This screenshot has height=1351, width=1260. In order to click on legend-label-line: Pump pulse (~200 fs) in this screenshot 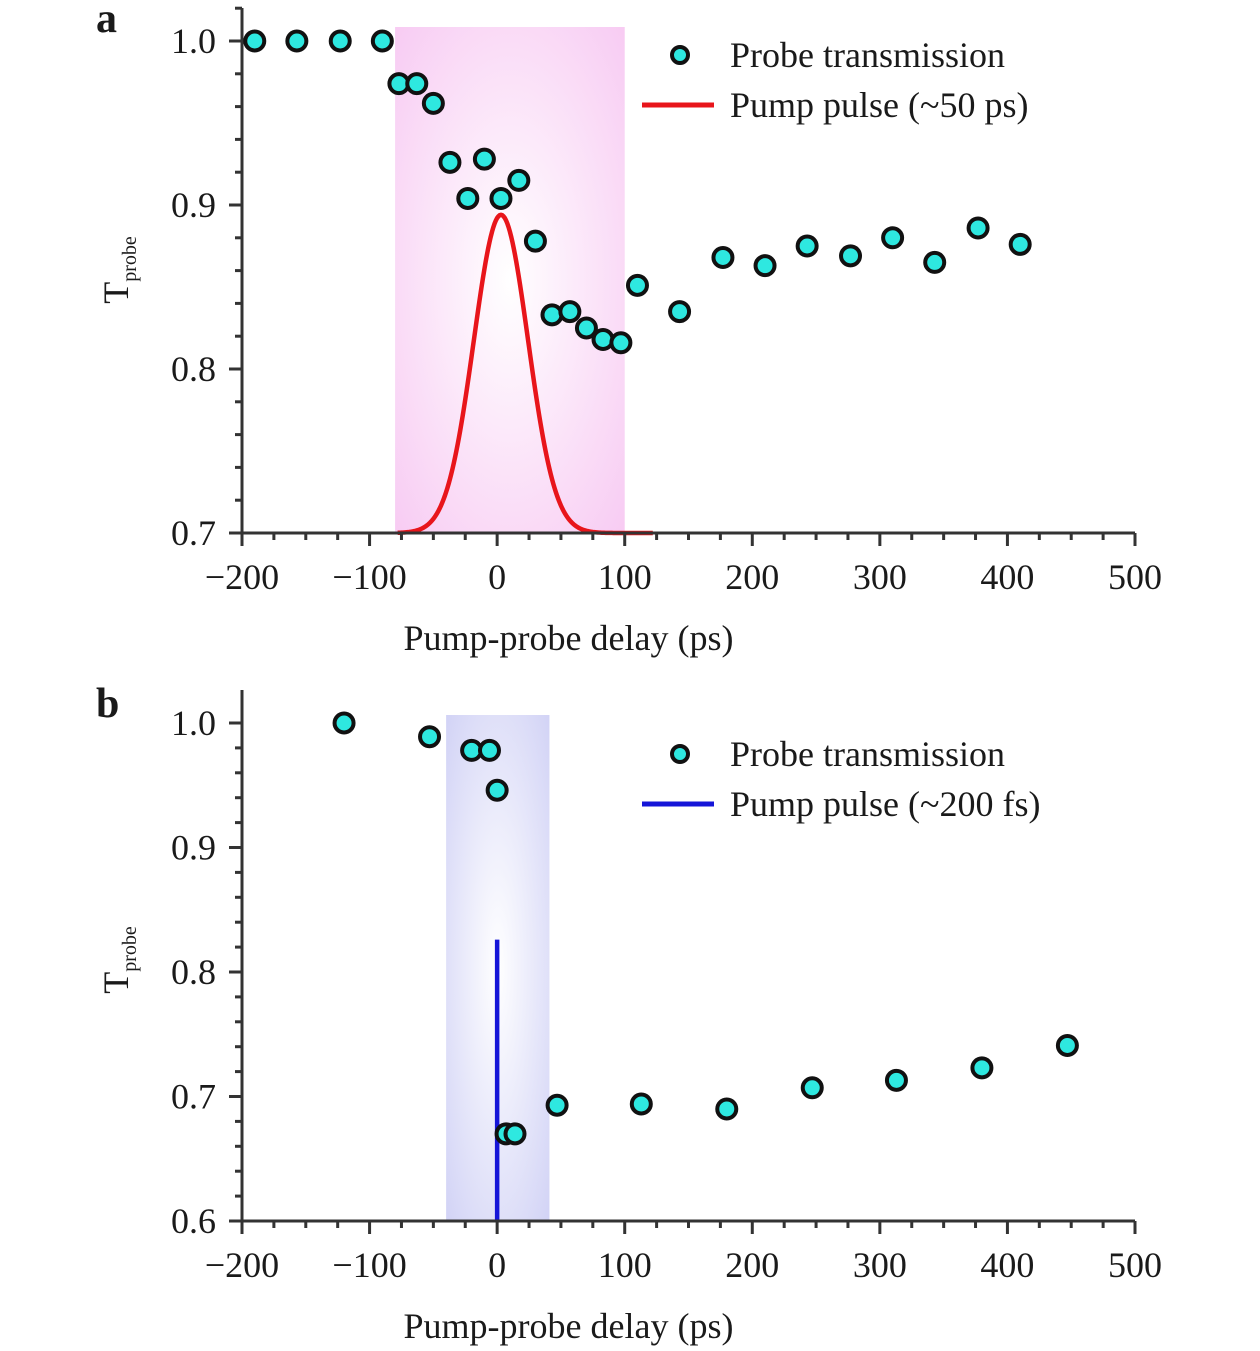, I will do `click(885, 804)`.